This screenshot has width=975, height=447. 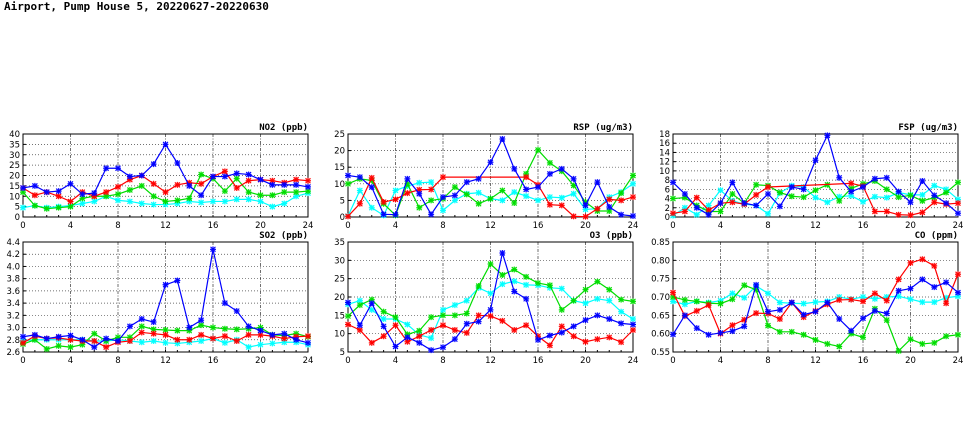 What do you see at coordinates (667, 209) in the screenshot?
I see `y-tick-label: 2` at bounding box center [667, 209].